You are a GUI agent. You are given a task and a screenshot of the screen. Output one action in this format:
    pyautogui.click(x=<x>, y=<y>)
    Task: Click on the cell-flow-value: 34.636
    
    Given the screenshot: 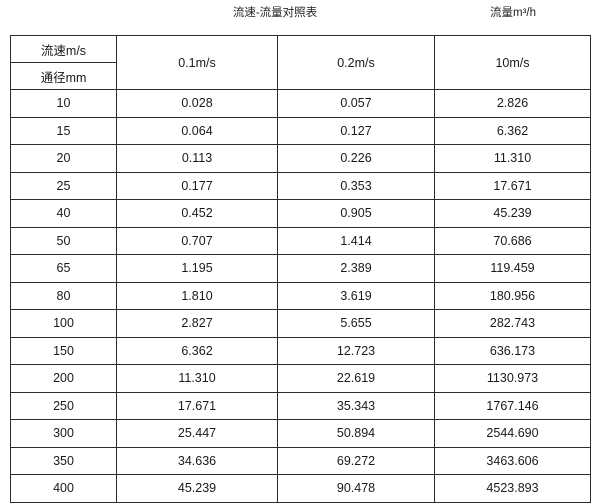 What is the action you would take?
    pyautogui.click(x=197, y=460)
    